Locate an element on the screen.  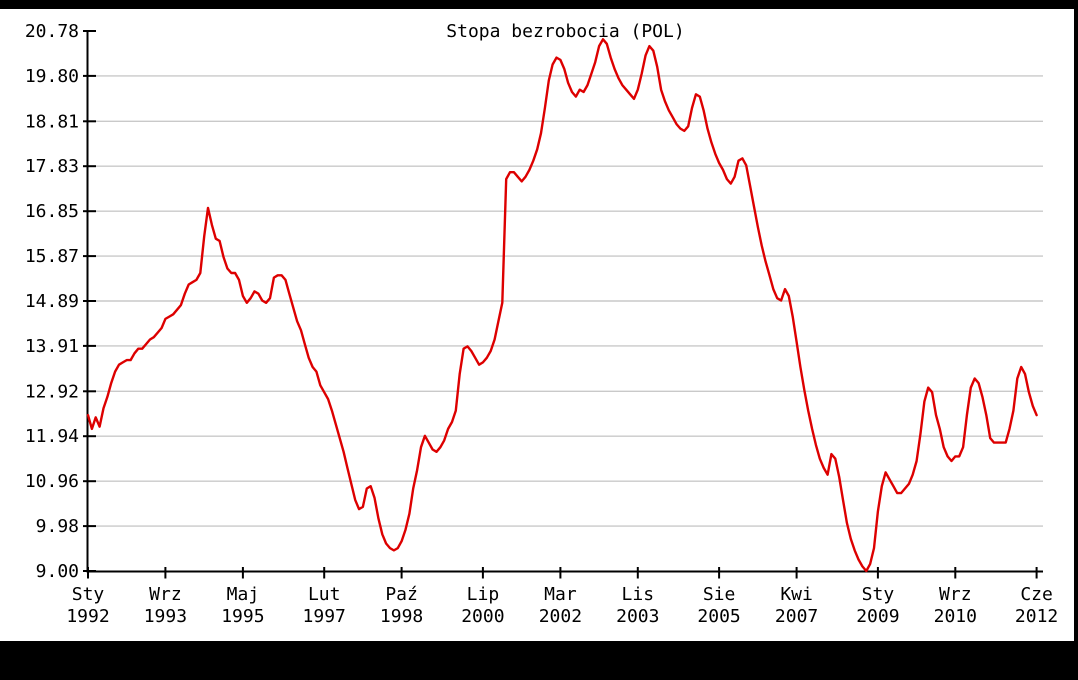
x-tick-month-label: Sie is located at coordinates (719, 594).